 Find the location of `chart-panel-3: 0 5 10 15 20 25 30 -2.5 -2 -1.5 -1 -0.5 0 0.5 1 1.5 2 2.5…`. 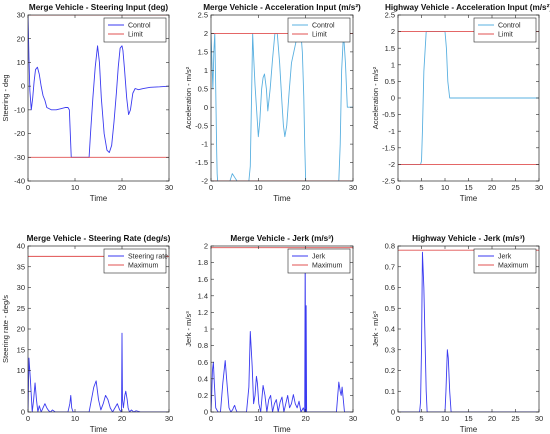

chart-panel-3: 0 5 10 15 20 25 30 -2.5 -2 -1.5 -1 -0.5 0 0.5 1 1.5 2 2.5… is located at coordinates (460, 103).